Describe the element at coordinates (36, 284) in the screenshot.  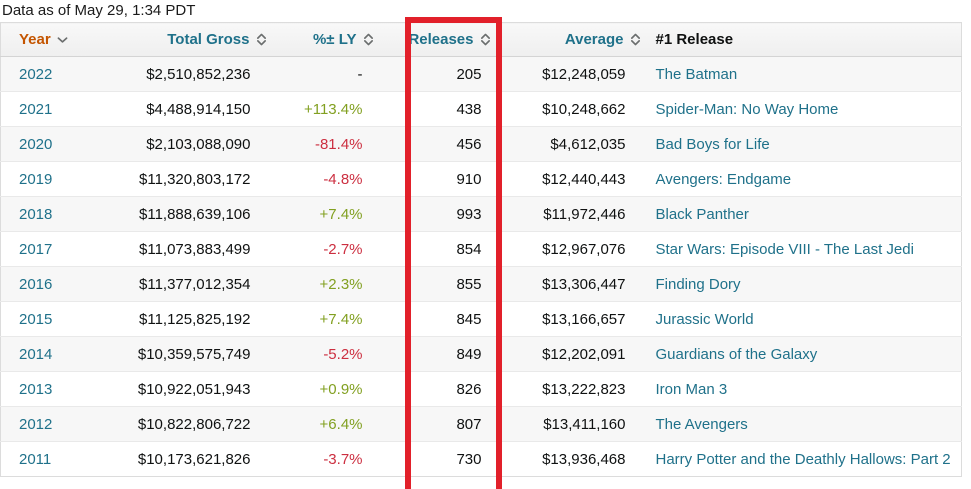
I see `year-link: 2016` at that location.